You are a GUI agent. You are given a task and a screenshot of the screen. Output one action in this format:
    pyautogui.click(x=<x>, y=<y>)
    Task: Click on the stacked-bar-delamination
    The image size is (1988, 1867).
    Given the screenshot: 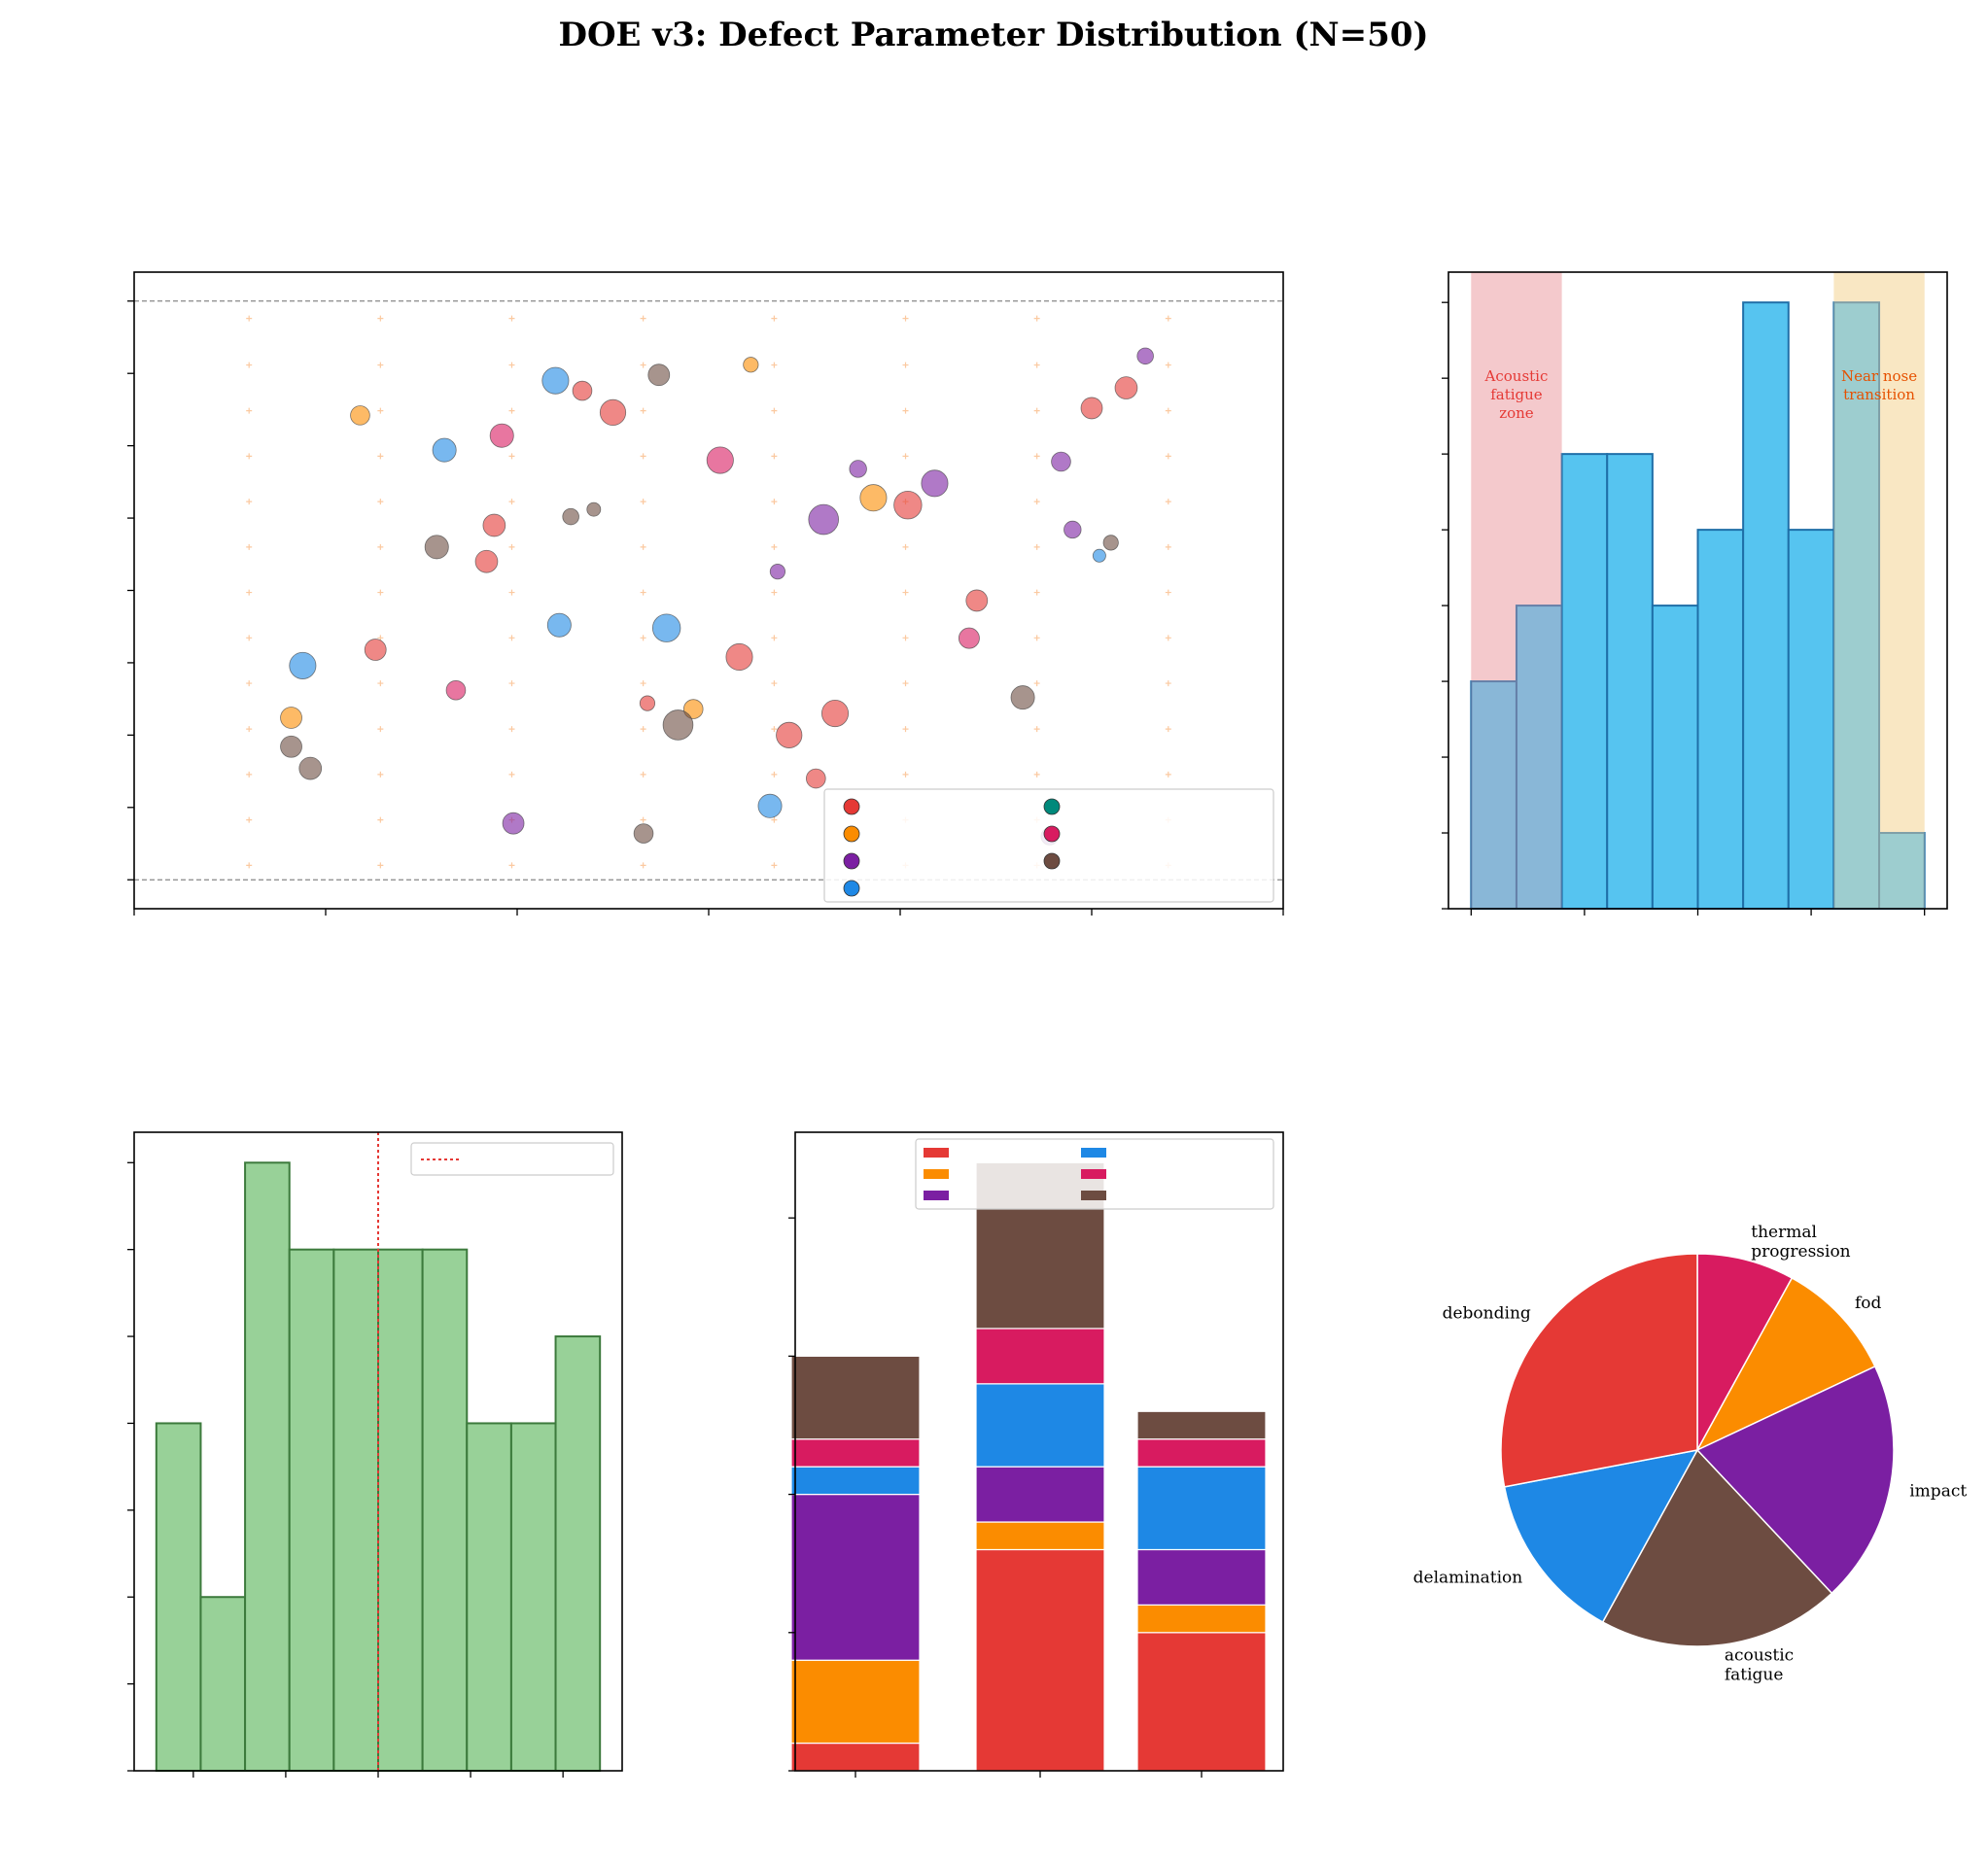 What is the action you would take?
    pyautogui.click(x=1040, y=1425)
    